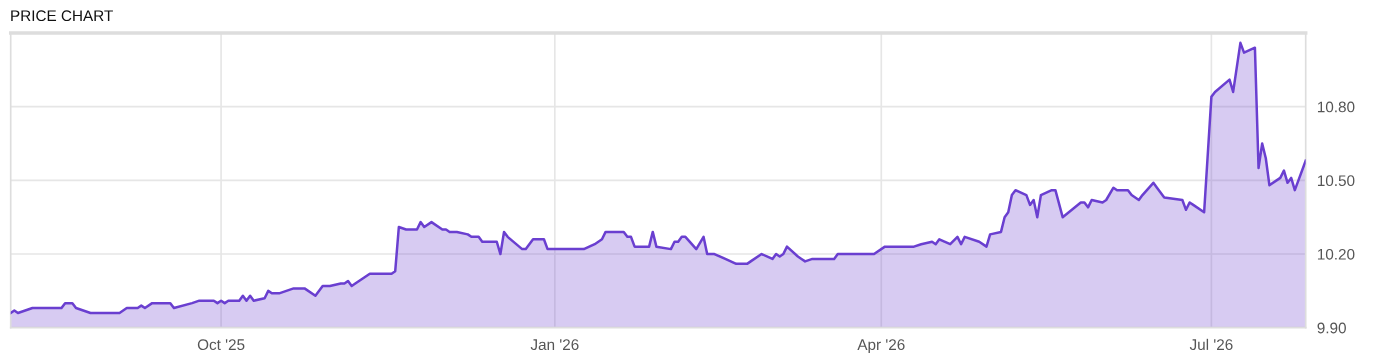 The image size is (1400, 357). Describe the element at coordinates (1336, 254) in the screenshot. I see `y-tick-label: 10.20` at that location.